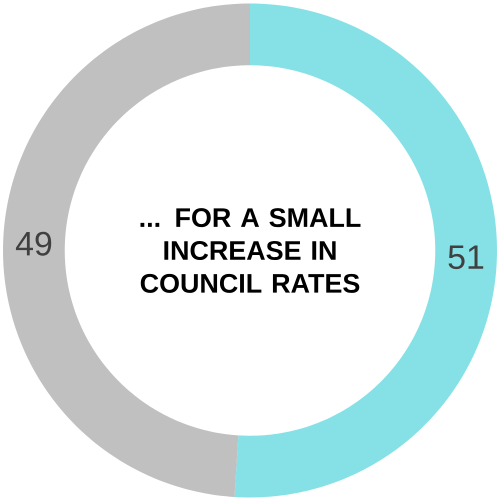  I want to click on text: ... FOR A SMALL INCREASE IN COUNCIL RATES, so click(250, 250).